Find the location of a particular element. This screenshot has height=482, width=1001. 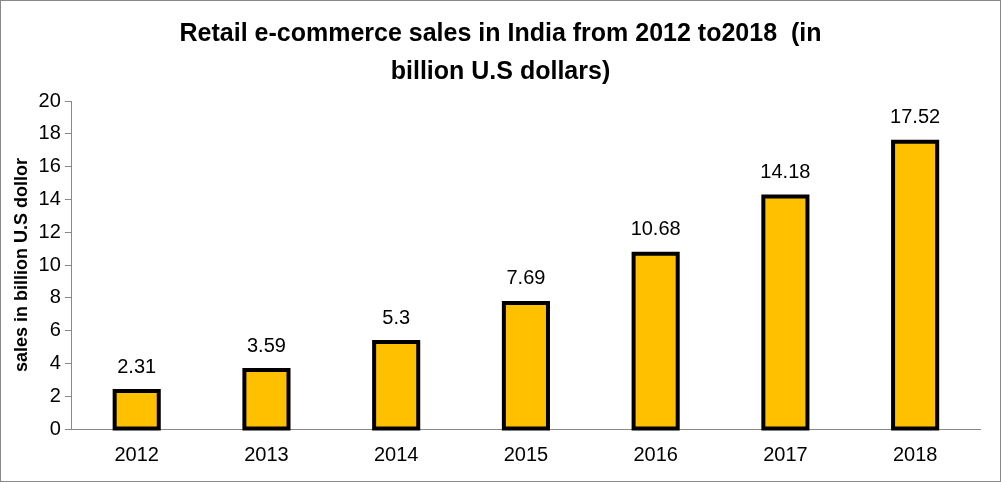

data-label: 14.18 is located at coordinates (785, 170).